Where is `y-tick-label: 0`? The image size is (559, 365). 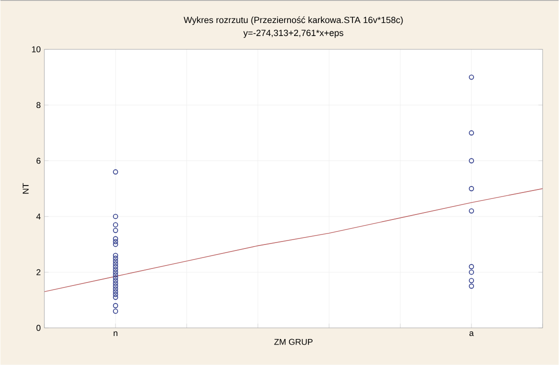
y-tick-label: 0 is located at coordinates (38, 327).